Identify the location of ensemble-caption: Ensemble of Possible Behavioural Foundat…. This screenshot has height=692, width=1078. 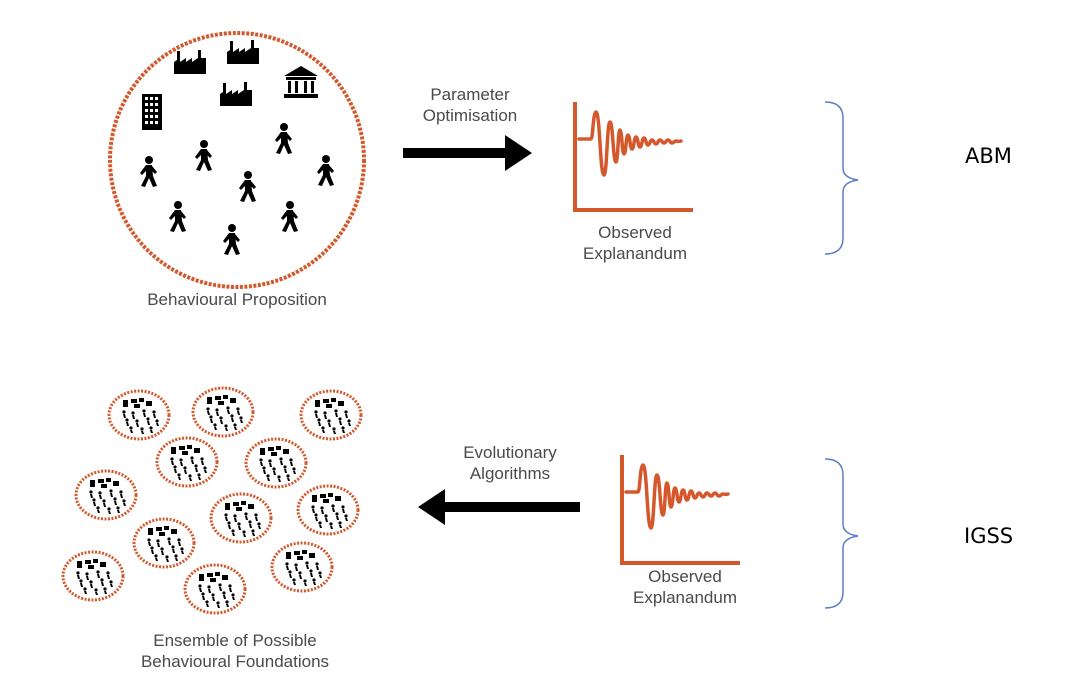
(235, 651).